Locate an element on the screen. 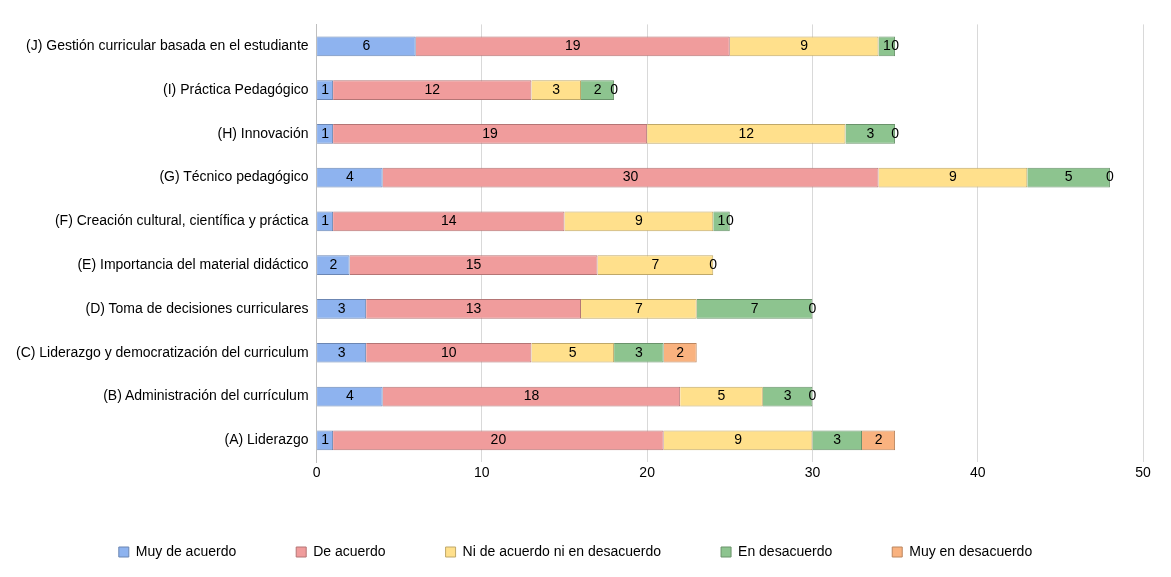 The image size is (1171, 577). data-label: 15 is located at coordinates (473, 264).